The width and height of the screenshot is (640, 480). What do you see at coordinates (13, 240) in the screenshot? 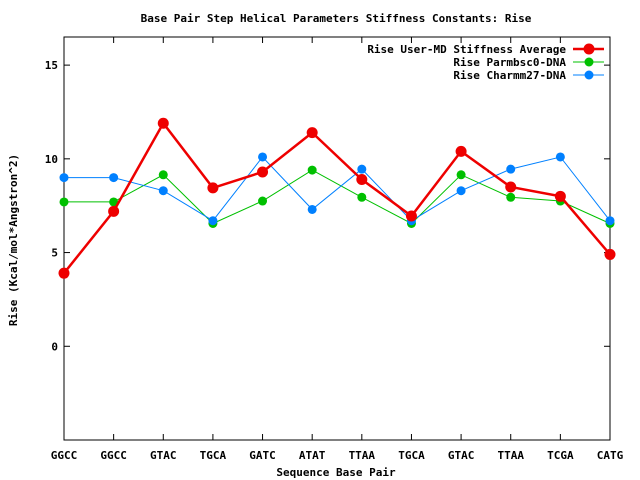
I see `y-axis-label: Rise (Kcal/mol*Angstron^2)` at bounding box center [13, 240].